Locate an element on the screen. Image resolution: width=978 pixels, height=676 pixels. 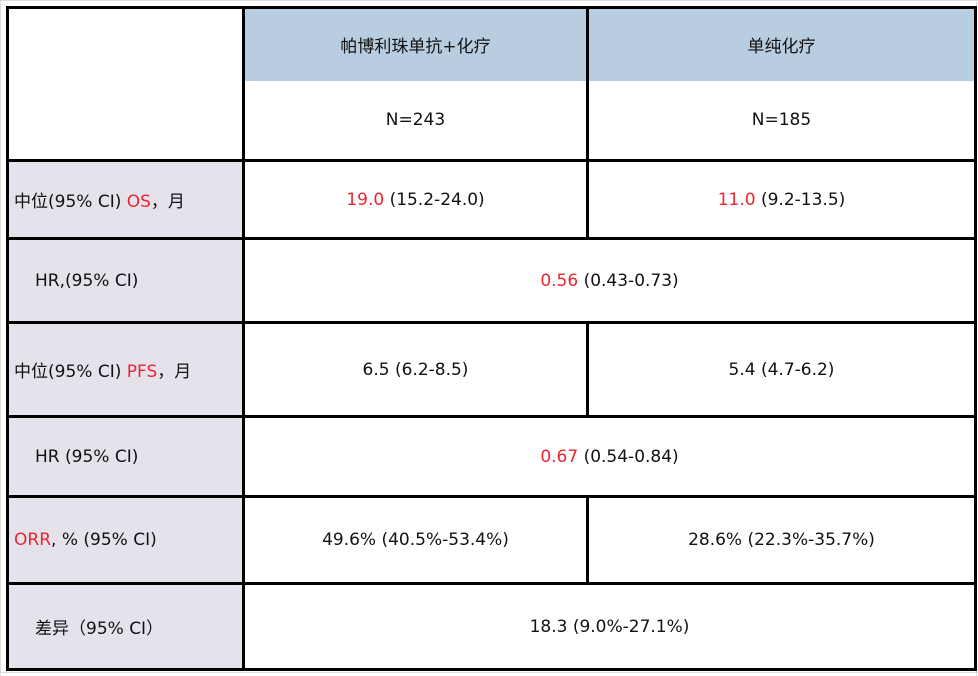
os-label-cell: 中位(95% CI) OS，月 is located at coordinates (125, 199).